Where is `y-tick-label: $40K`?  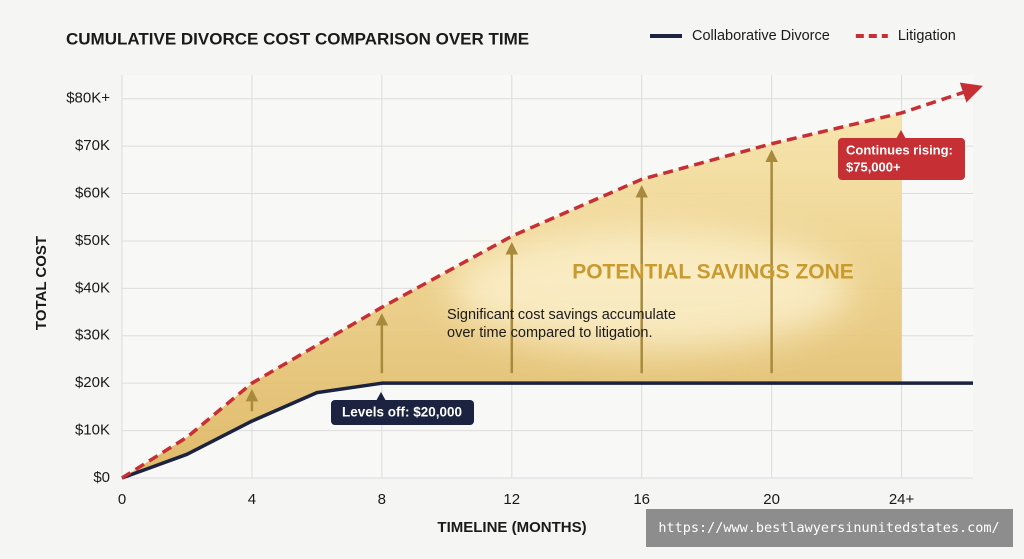
y-tick-label: $40K is located at coordinates (92, 287).